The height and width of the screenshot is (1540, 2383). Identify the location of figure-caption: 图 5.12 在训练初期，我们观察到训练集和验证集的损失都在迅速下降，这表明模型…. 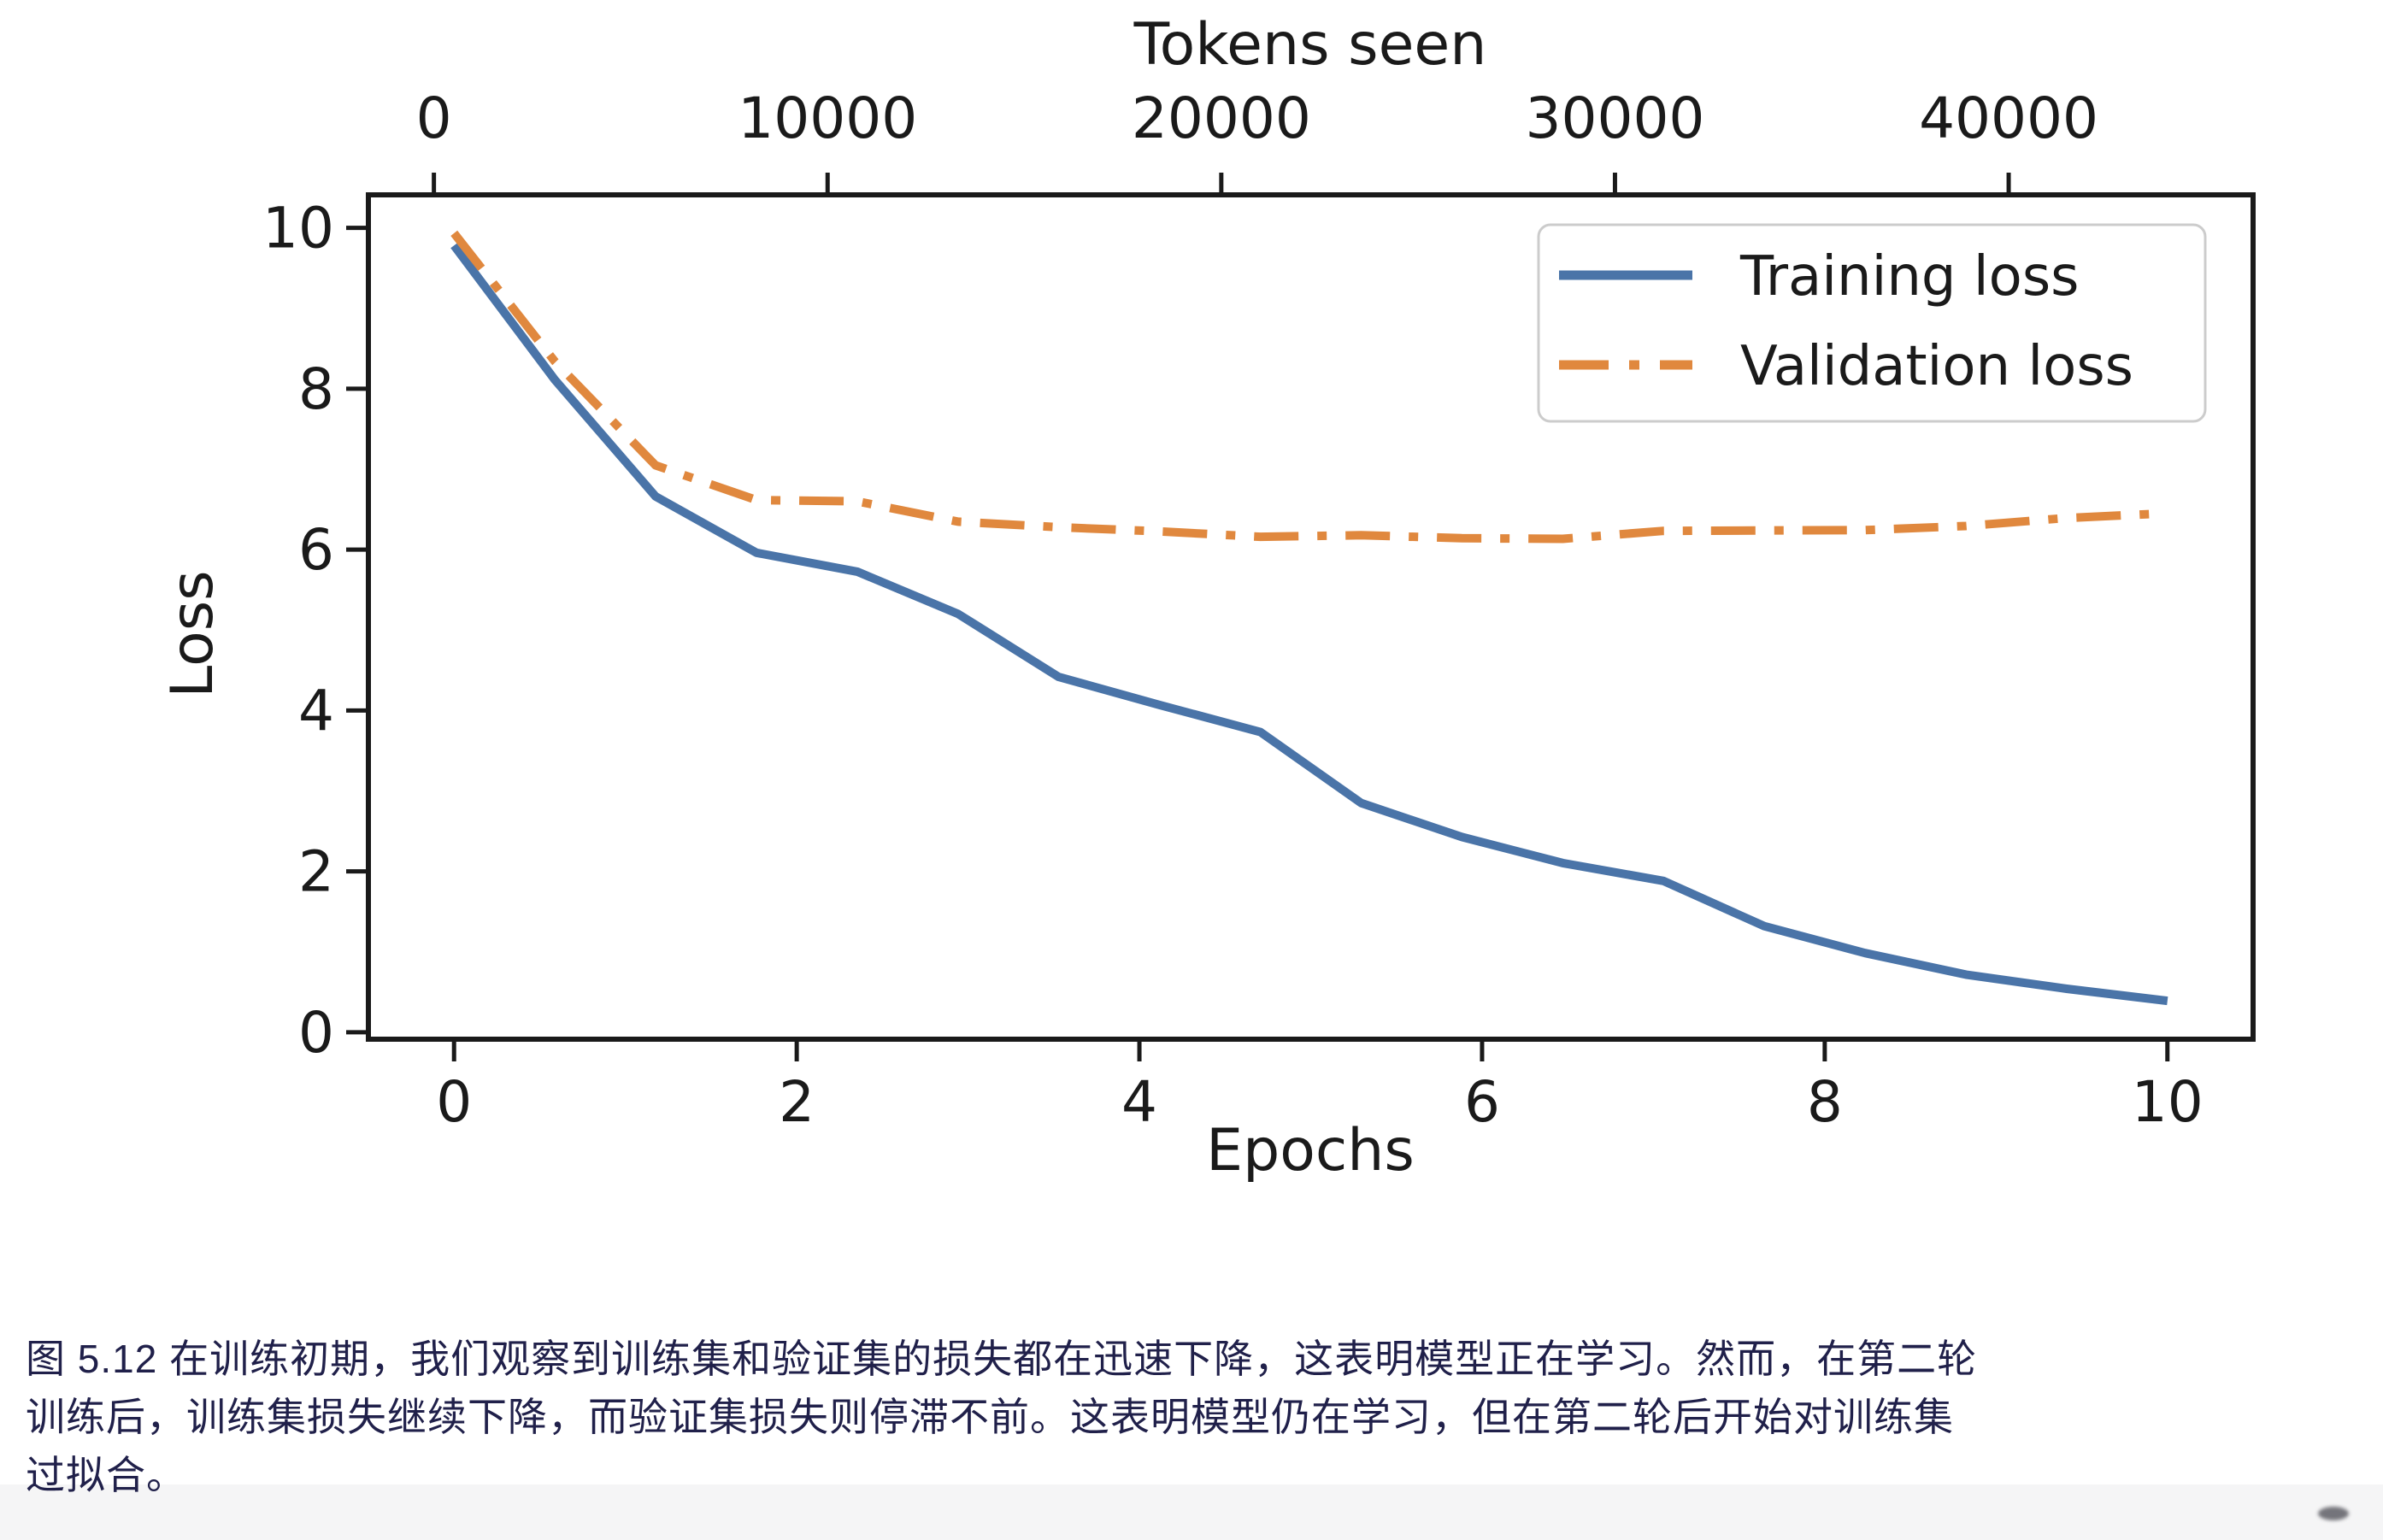
(1197, 1417).